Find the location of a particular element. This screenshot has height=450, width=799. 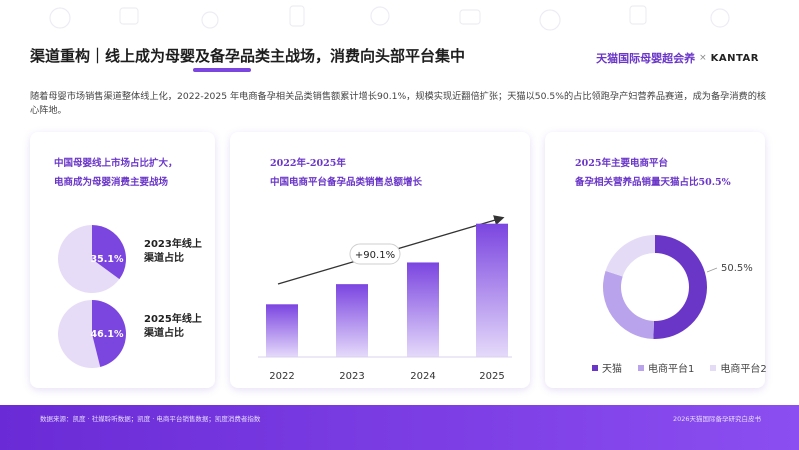

pie-2025-online-slice is located at coordinates (109, 333).